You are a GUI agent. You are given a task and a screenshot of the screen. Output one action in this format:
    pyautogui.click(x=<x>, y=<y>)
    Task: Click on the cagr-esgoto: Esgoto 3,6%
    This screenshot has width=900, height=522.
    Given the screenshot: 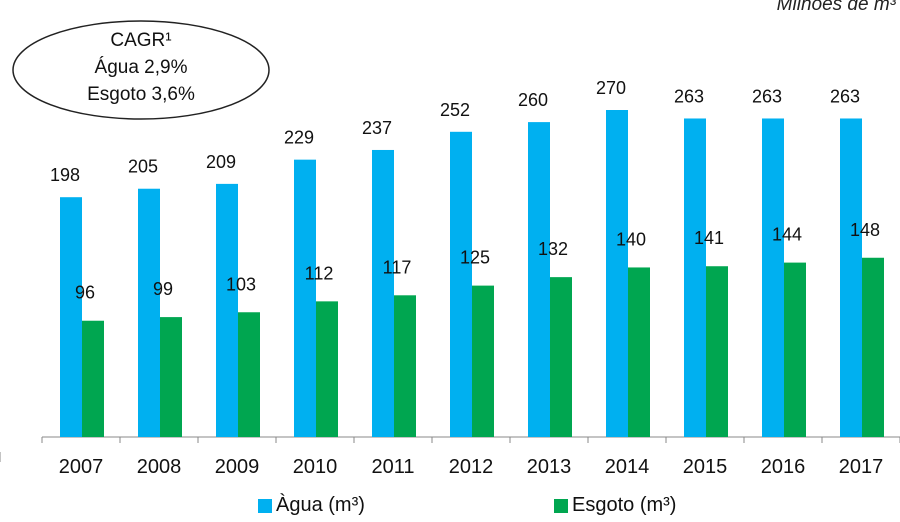 What is the action you would take?
    pyautogui.click(x=141, y=94)
    